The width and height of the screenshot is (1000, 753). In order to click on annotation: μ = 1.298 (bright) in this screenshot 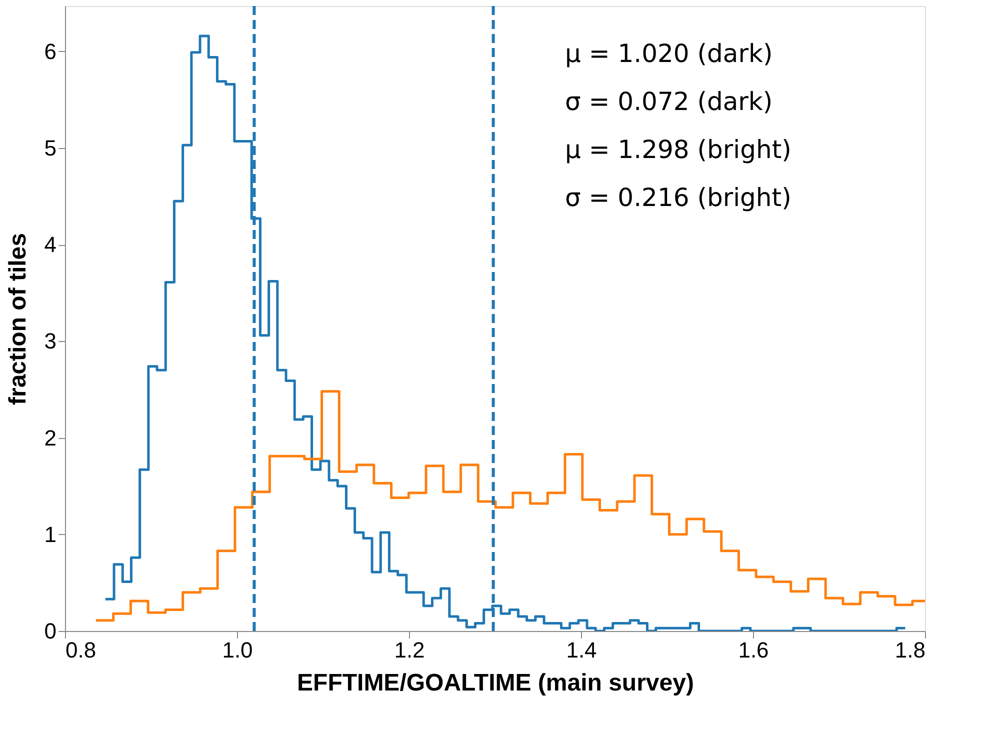, I will do `click(678, 149)`.